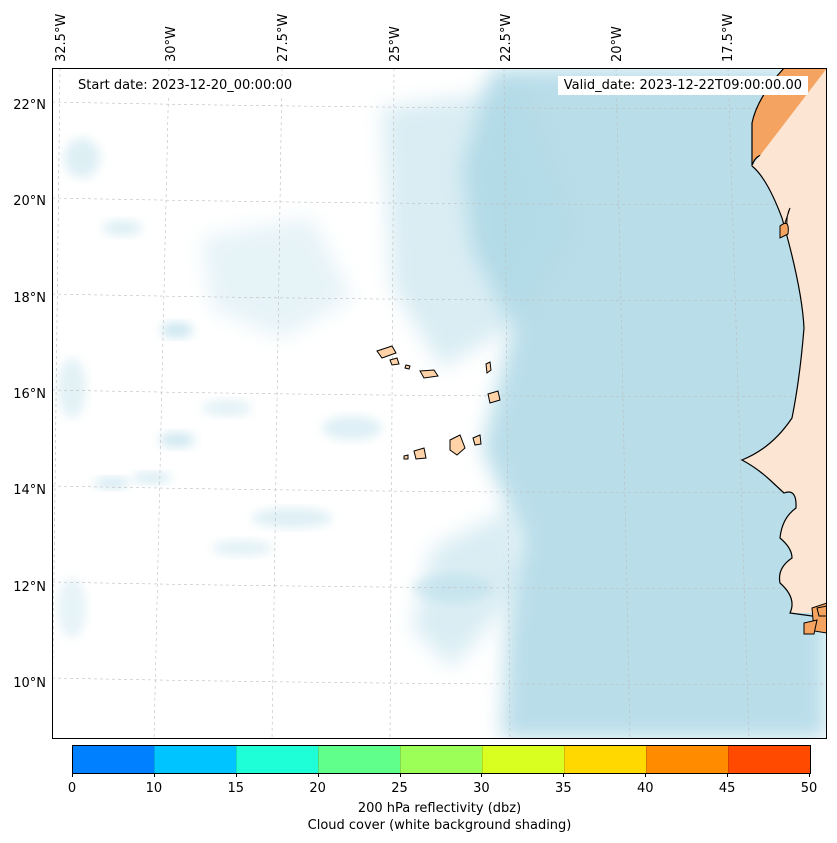  Describe the element at coordinates (783, 351) in the screenshot. I see `africa-coastline` at that location.